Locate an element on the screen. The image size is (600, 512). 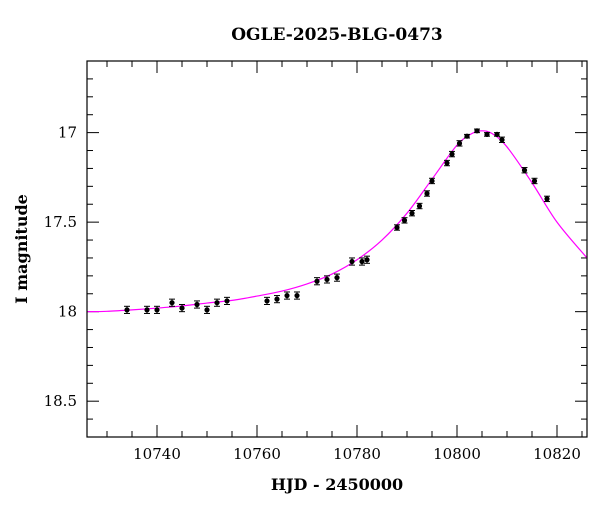
x-tick-label: 10760 is located at coordinates (257, 454).